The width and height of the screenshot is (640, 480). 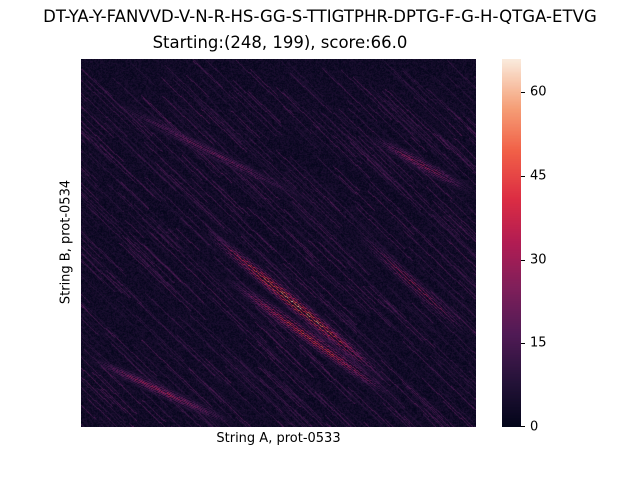 I want to click on colorbar-tick-label: 45, so click(x=538, y=176).